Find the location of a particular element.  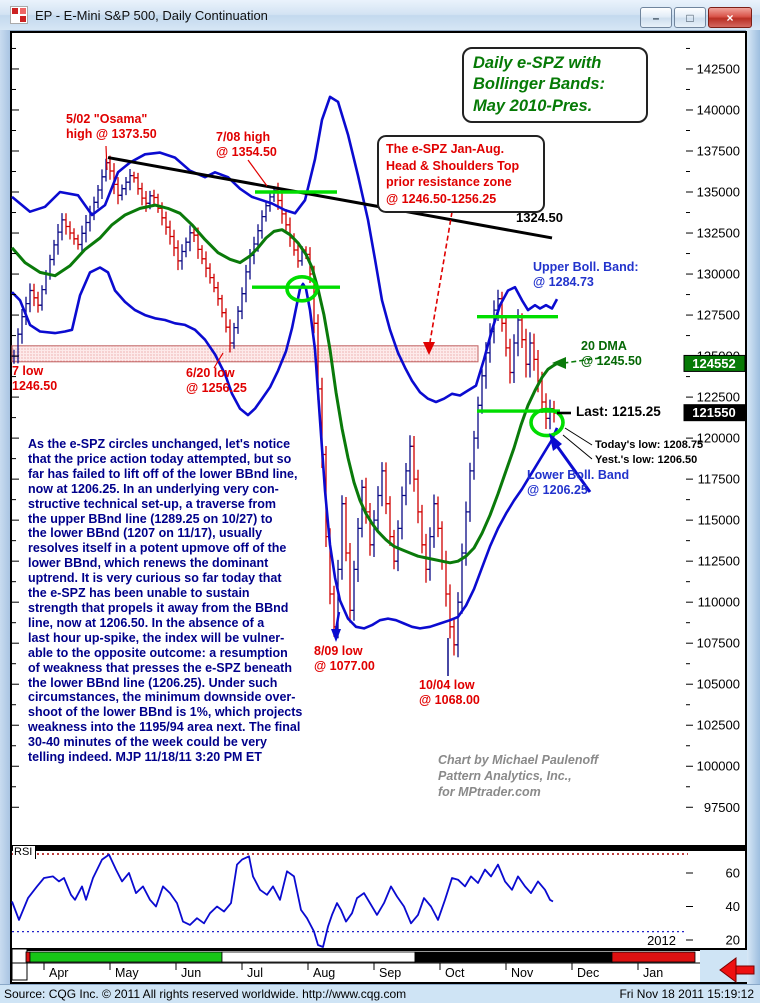

red-arrow-shaft is located at coordinates (745, 970).